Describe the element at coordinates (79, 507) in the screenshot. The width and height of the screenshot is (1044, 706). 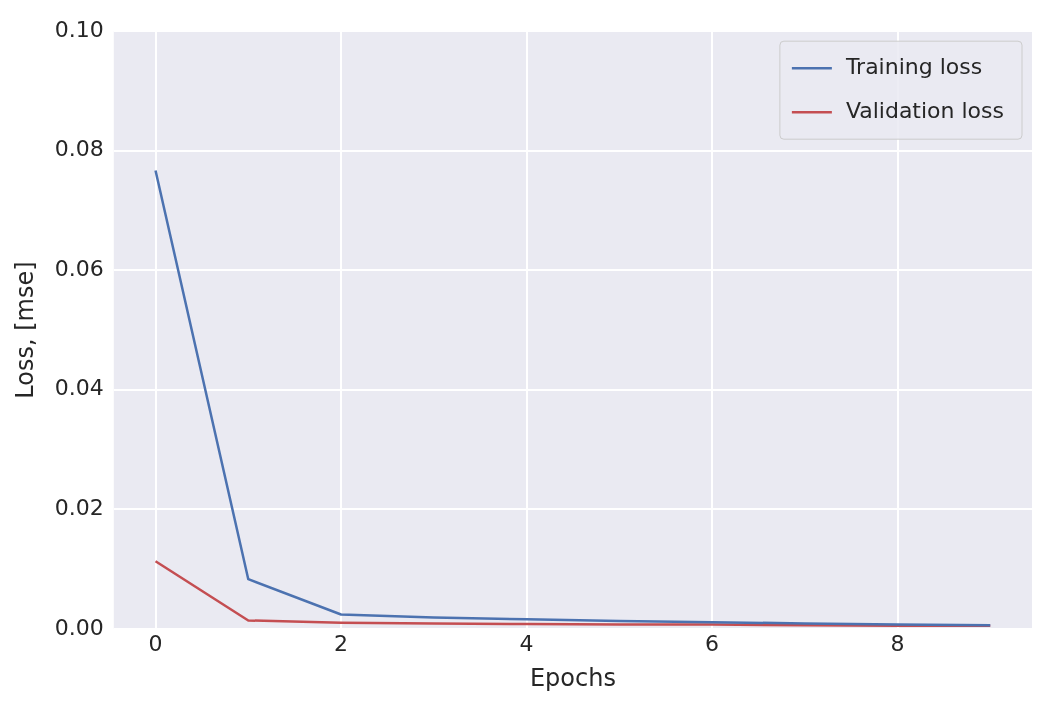
I see `y-tick-label: 0.02` at that location.